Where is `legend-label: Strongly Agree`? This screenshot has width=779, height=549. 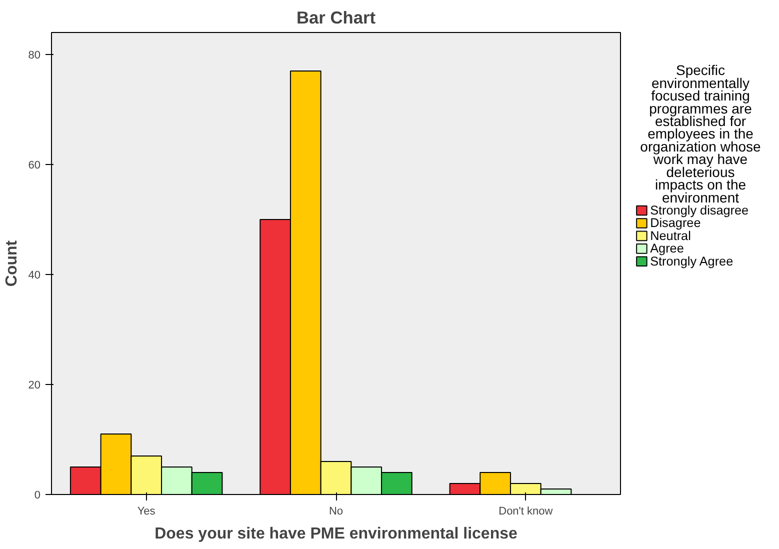 legend-label: Strongly Agree is located at coordinates (692, 261).